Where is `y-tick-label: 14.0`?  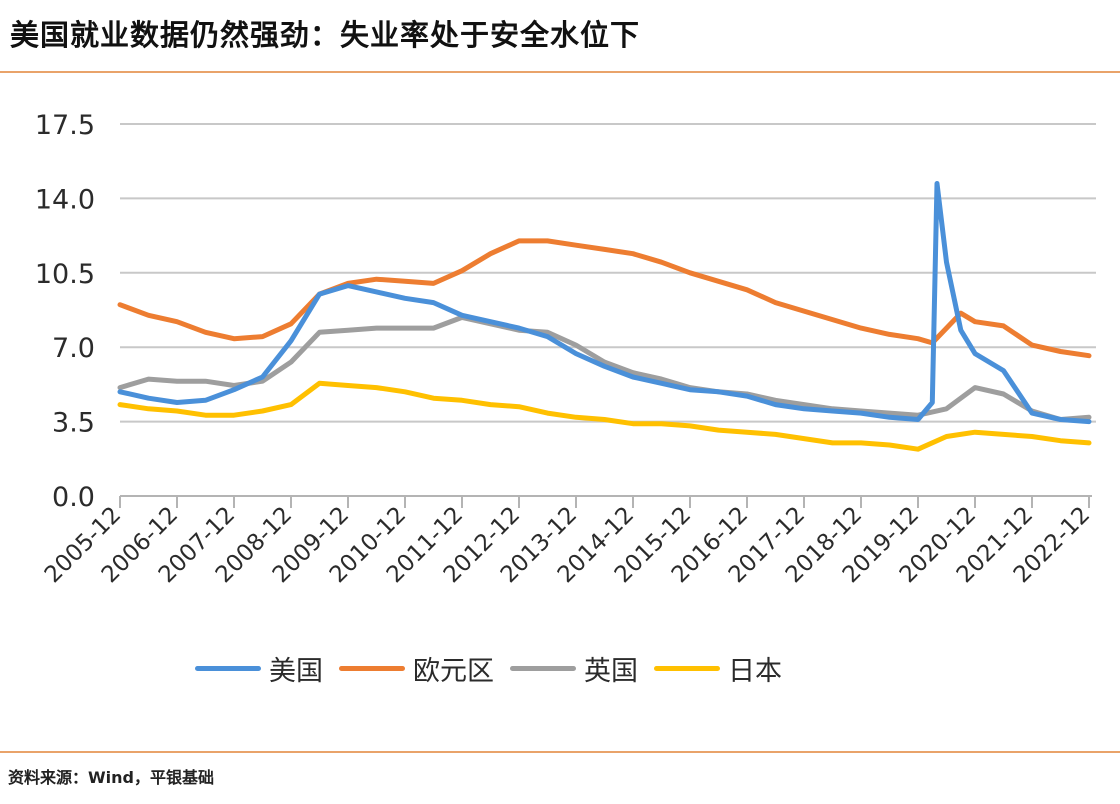
y-tick-label: 14.0 is located at coordinates (65, 199).